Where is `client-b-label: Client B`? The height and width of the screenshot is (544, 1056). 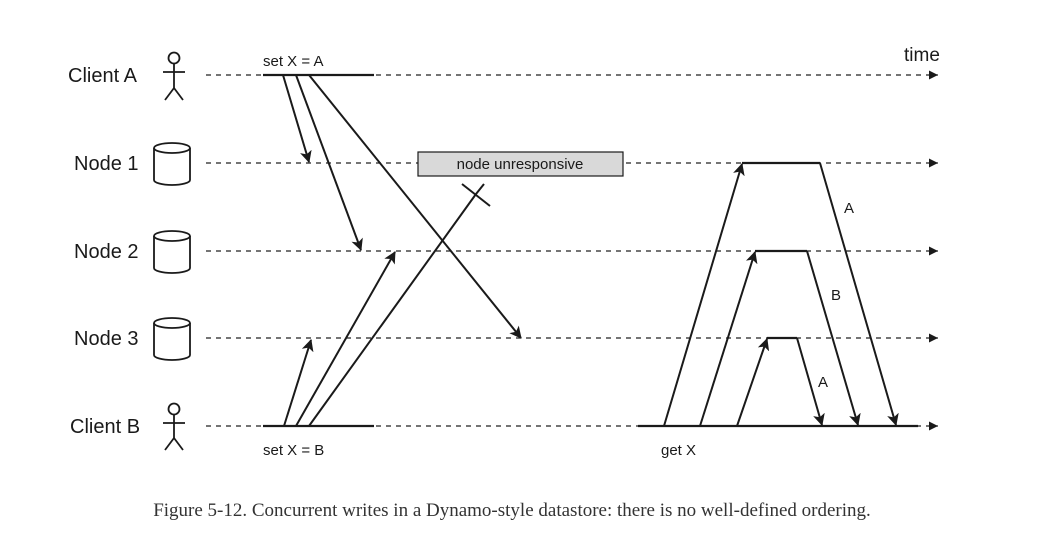 client-b-label: Client B is located at coordinates (105, 427).